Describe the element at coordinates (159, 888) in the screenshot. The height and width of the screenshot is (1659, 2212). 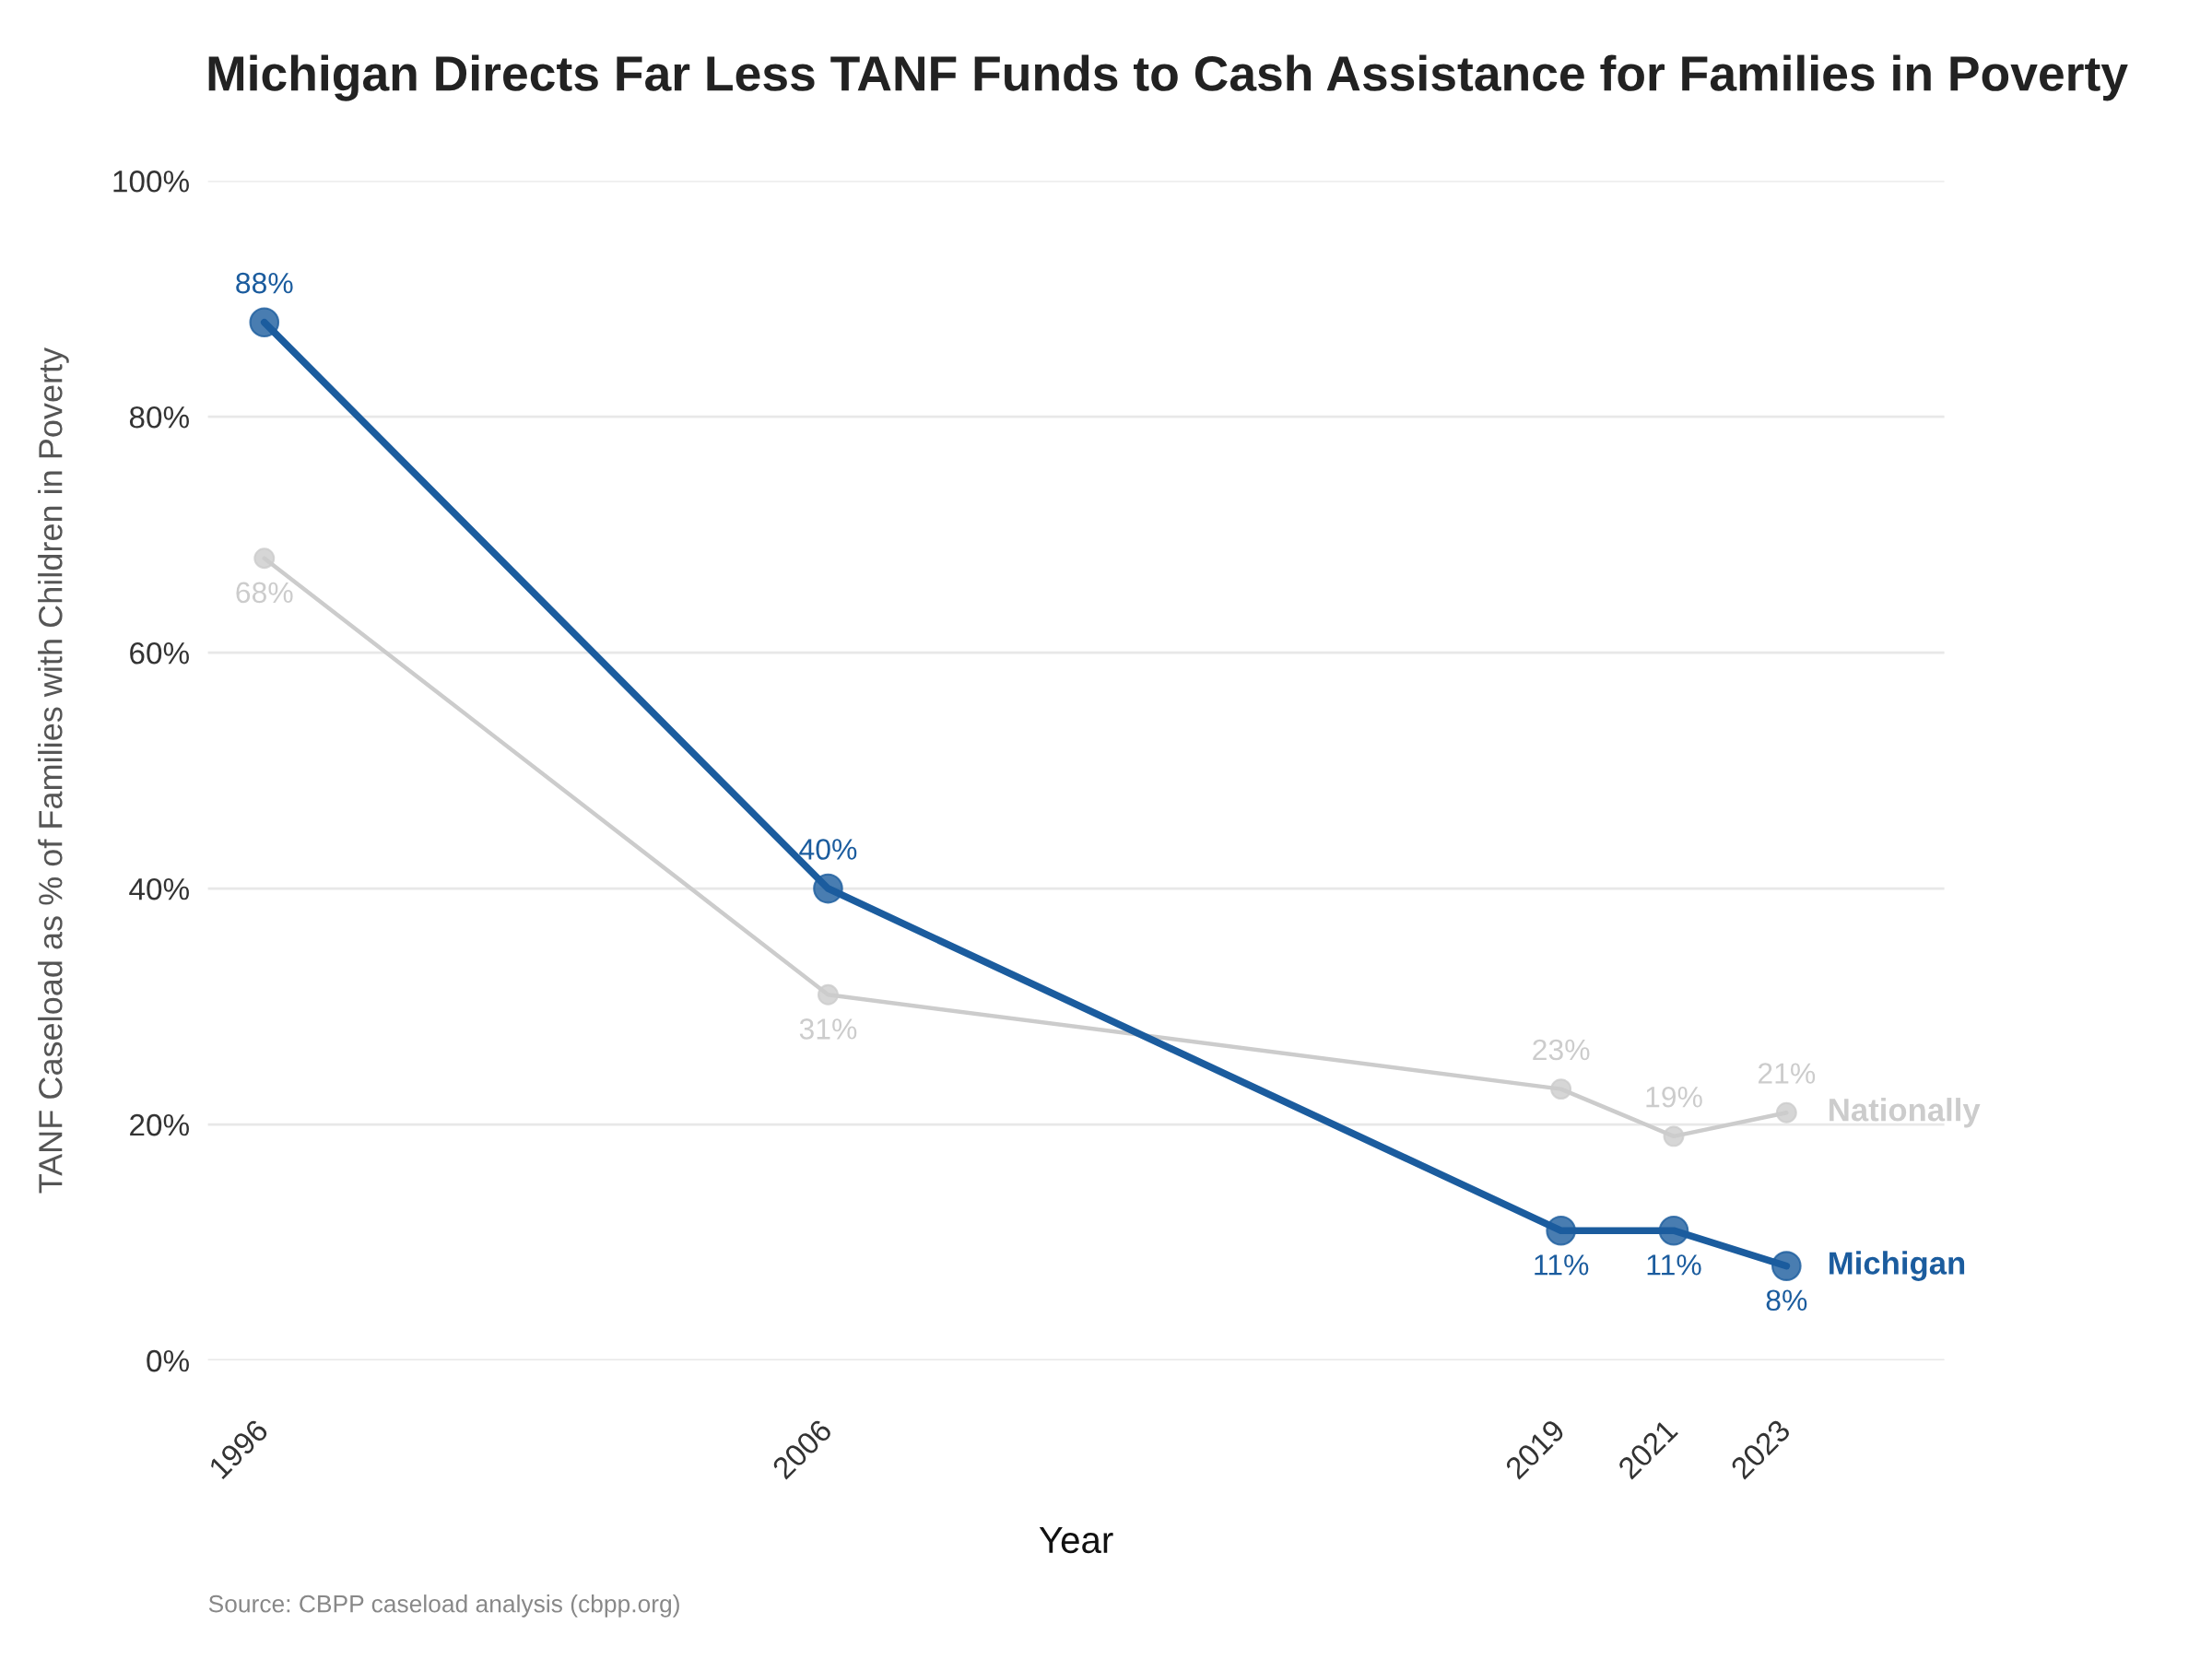
I see `y-tick-label: 40%` at that location.